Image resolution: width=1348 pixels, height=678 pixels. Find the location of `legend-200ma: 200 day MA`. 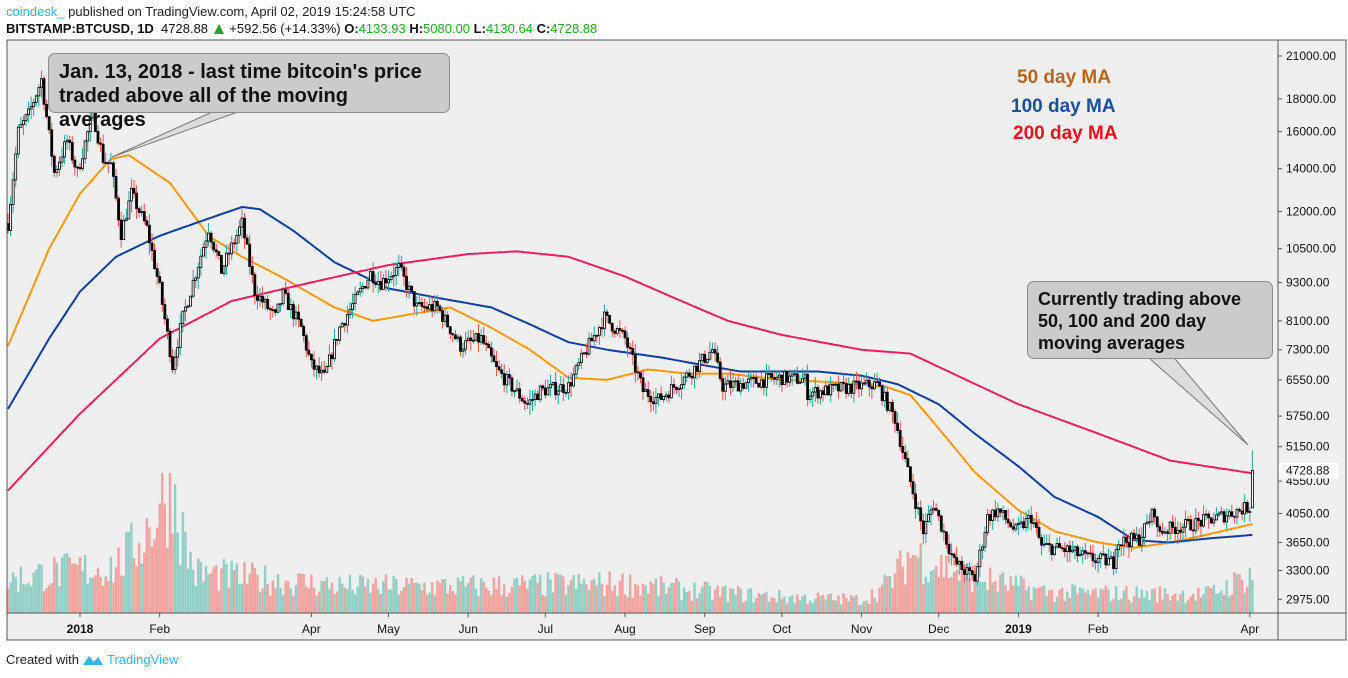

legend-200ma: 200 day MA is located at coordinates (1065, 133).